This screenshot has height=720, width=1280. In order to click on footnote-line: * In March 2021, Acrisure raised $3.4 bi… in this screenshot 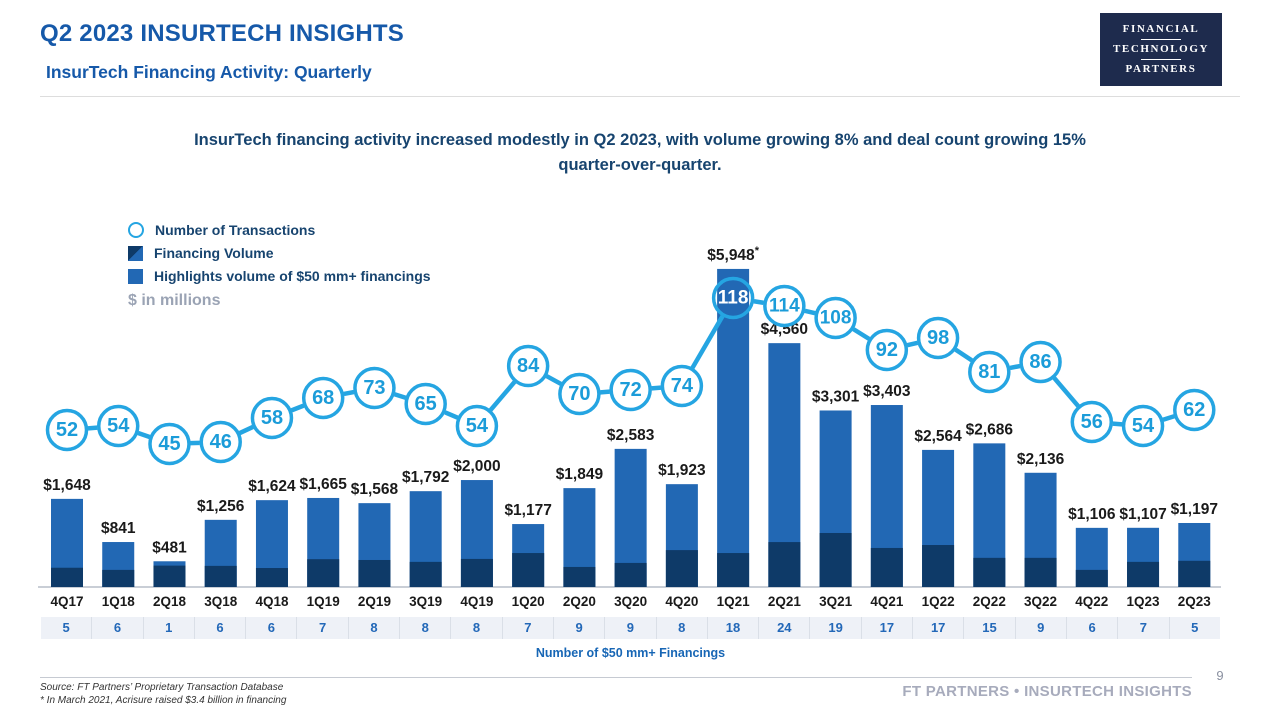, I will do `click(163, 700)`.